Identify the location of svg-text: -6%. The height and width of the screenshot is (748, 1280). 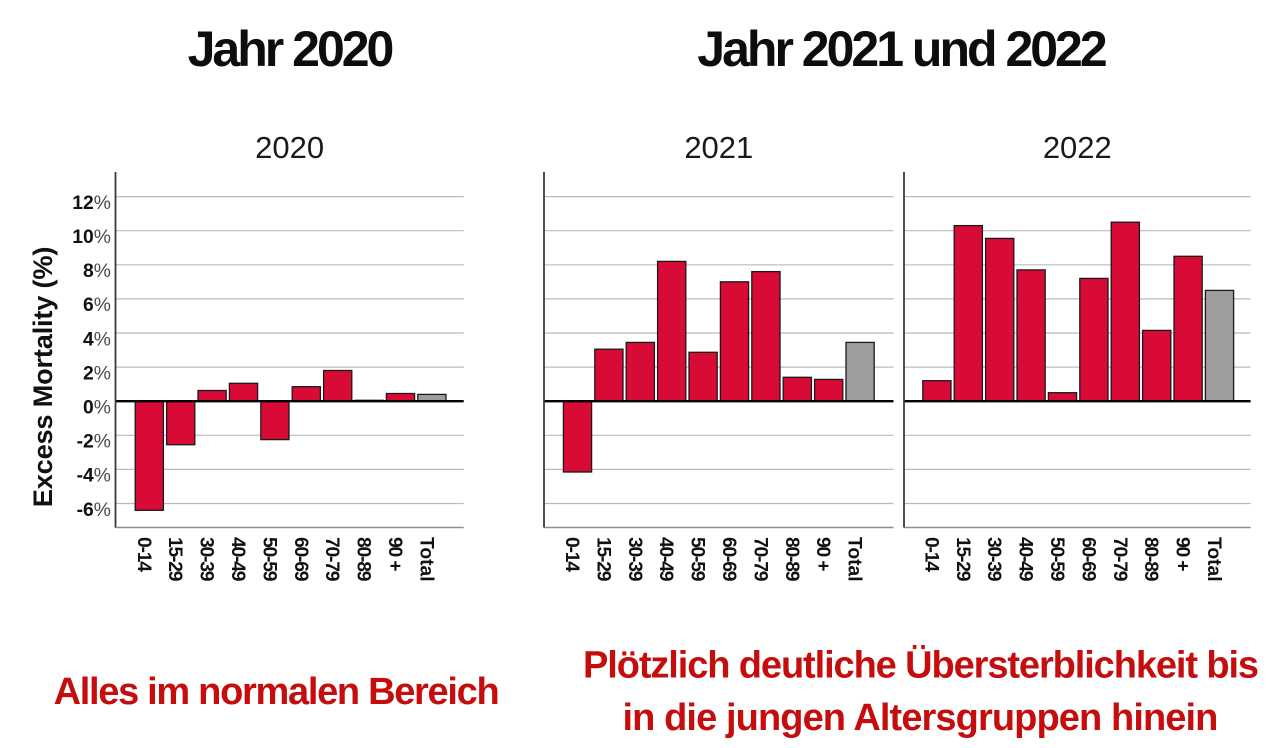
(94, 510).